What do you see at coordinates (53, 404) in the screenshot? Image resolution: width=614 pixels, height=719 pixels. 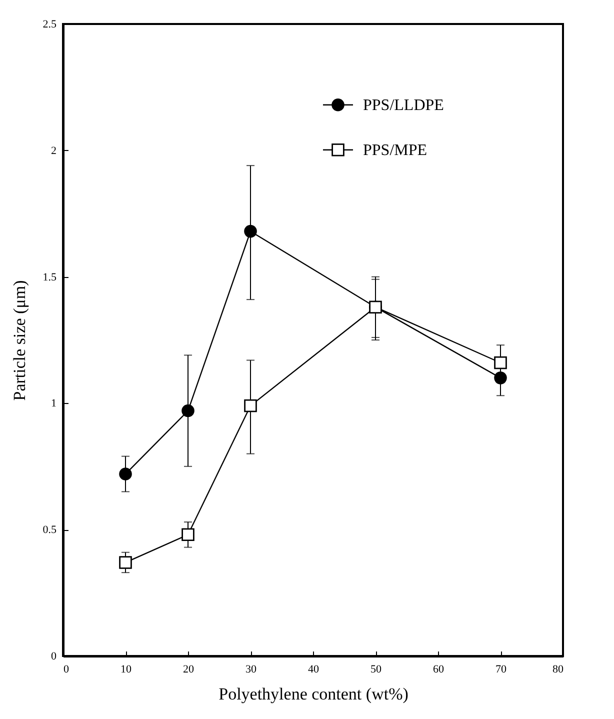 I see `y-tick-label: 1` at bounding box center [53, 404].